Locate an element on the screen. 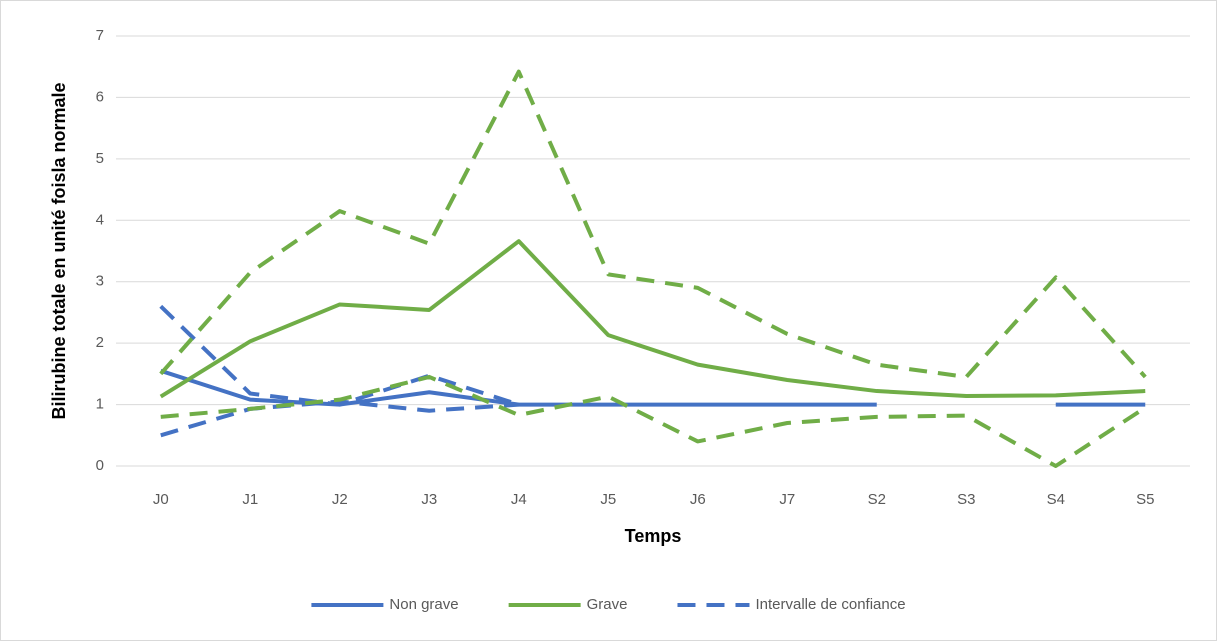 The image size is (1217, 641). legend-label: Non grave is located at coordinates (423, 604).